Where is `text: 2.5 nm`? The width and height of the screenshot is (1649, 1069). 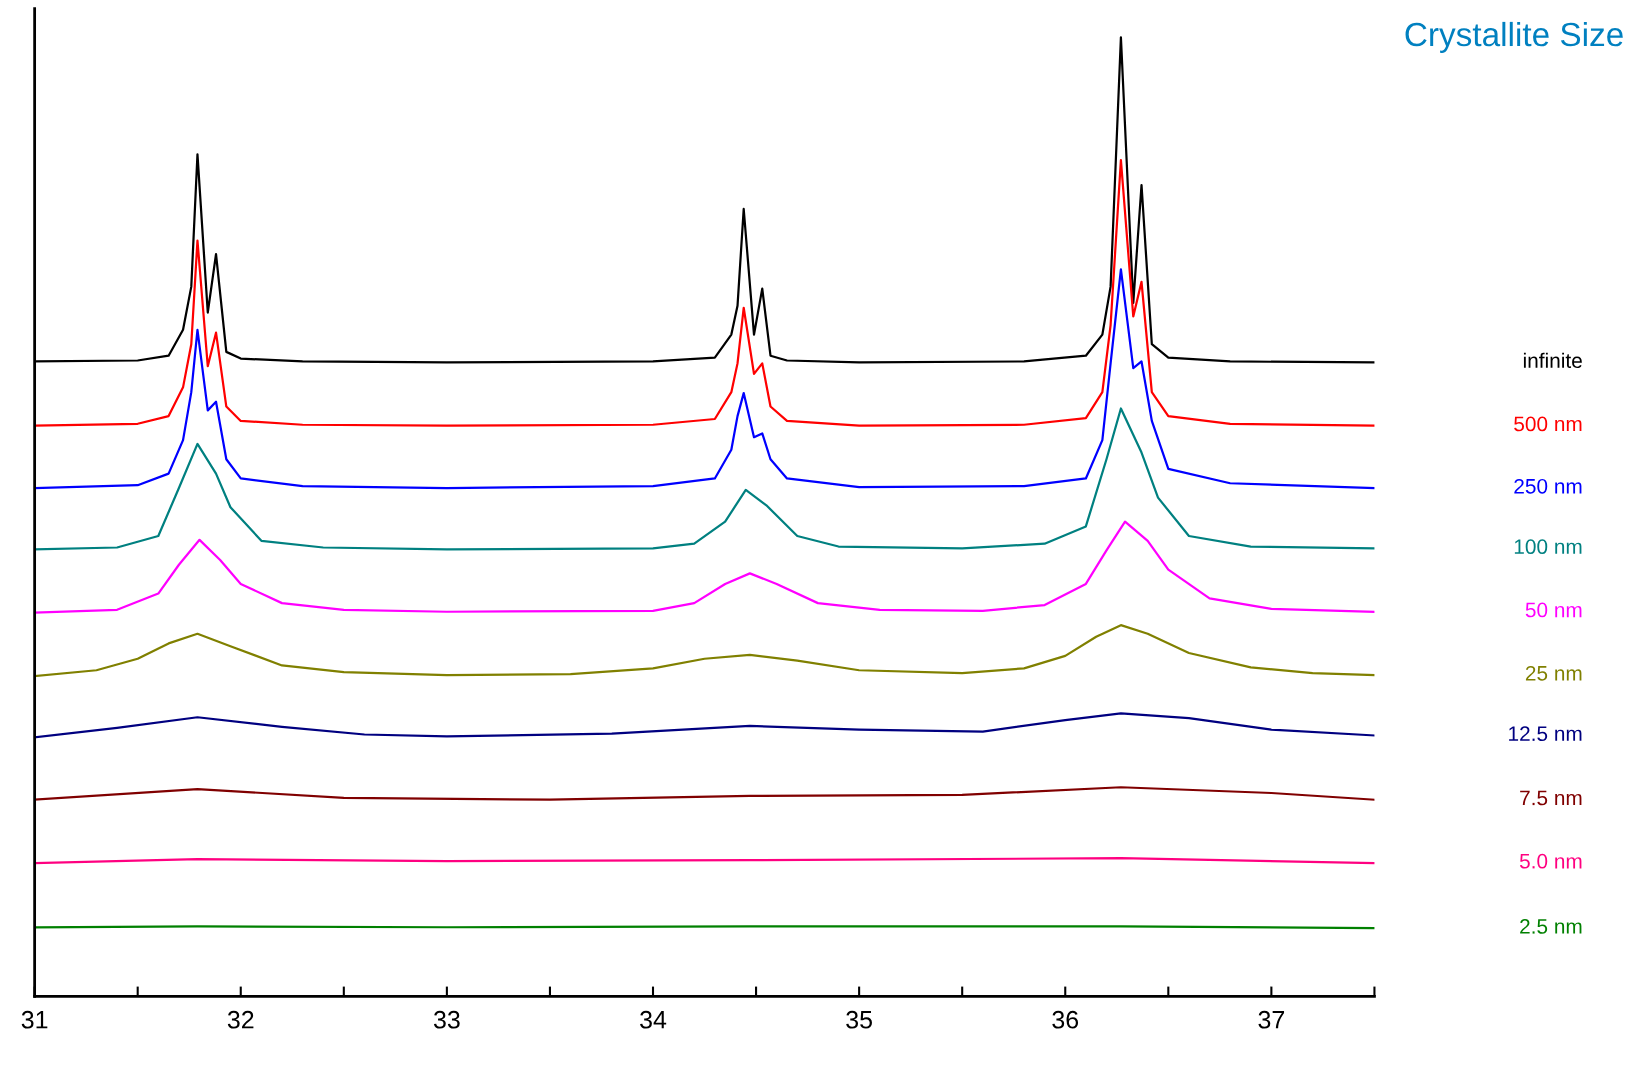 text: 2.5 nm is located at coordinates (1551, 926).